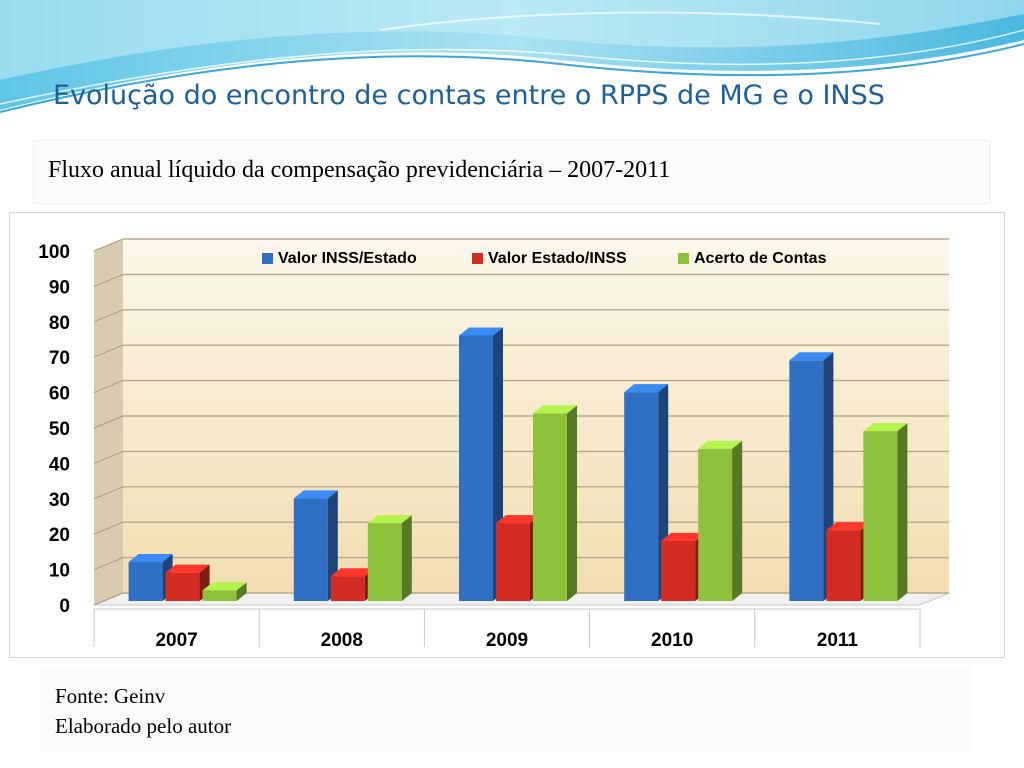 Image resolution: width=1024 pixels, height=768 pixels. I want to click on legend-label: Valor Estado/INSS, so click(557, 258).